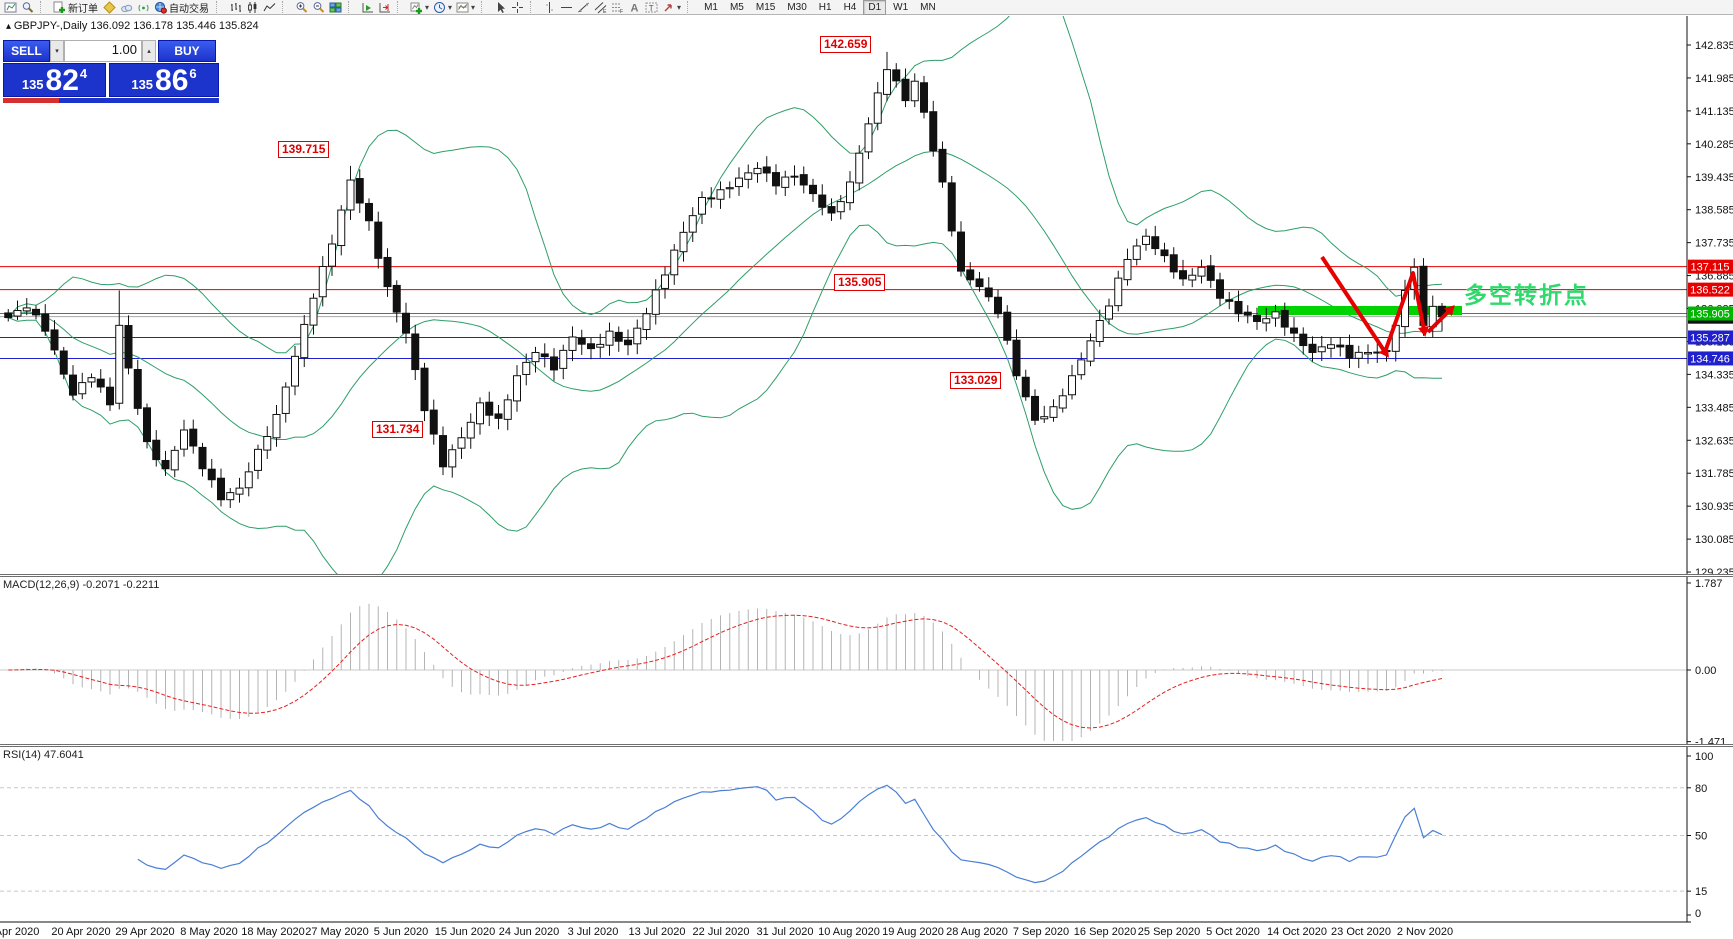 The image size is (1733, 939). Describe the element at coordinates (634, 7) in the screenshot. I see `text-icon: A` at that location.